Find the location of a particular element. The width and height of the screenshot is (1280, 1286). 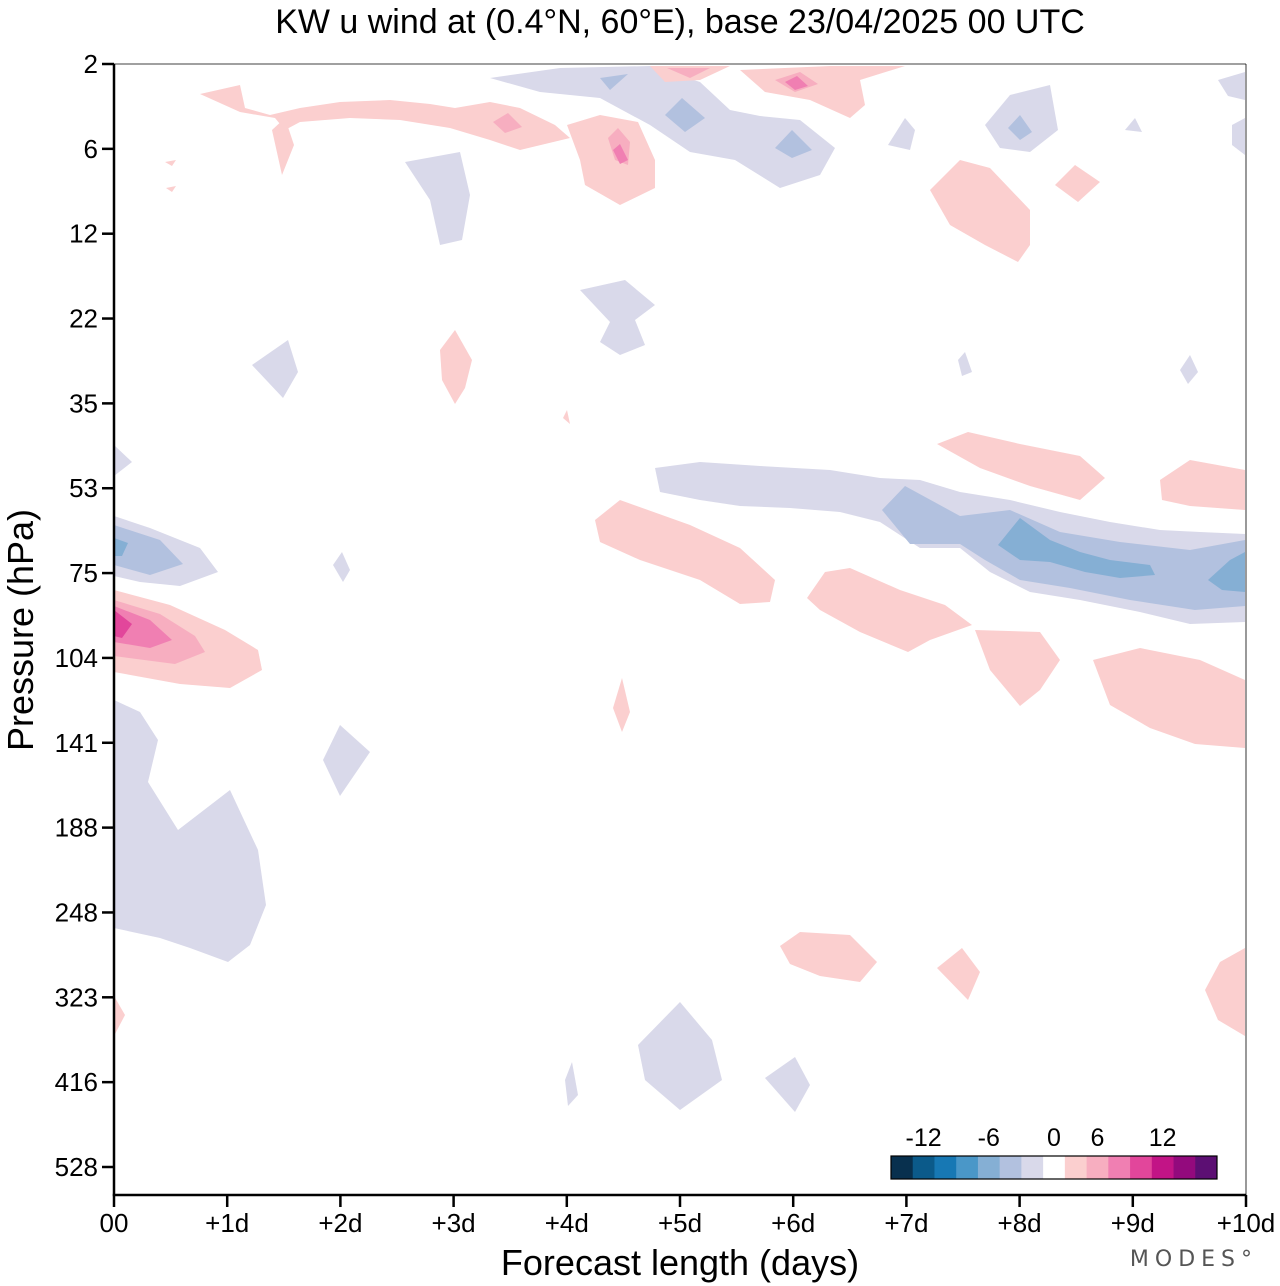

y-tick-label: 104 is located at coordinates (76, 658).